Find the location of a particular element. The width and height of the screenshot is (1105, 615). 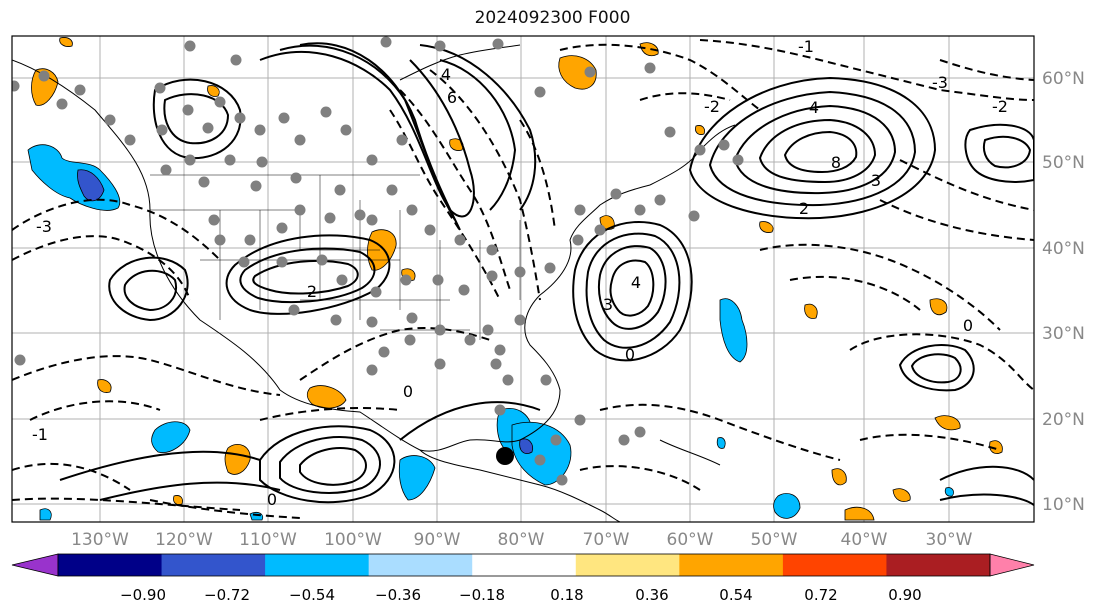

lon-tick-label: 80°W is located at coordinates (521, 540).